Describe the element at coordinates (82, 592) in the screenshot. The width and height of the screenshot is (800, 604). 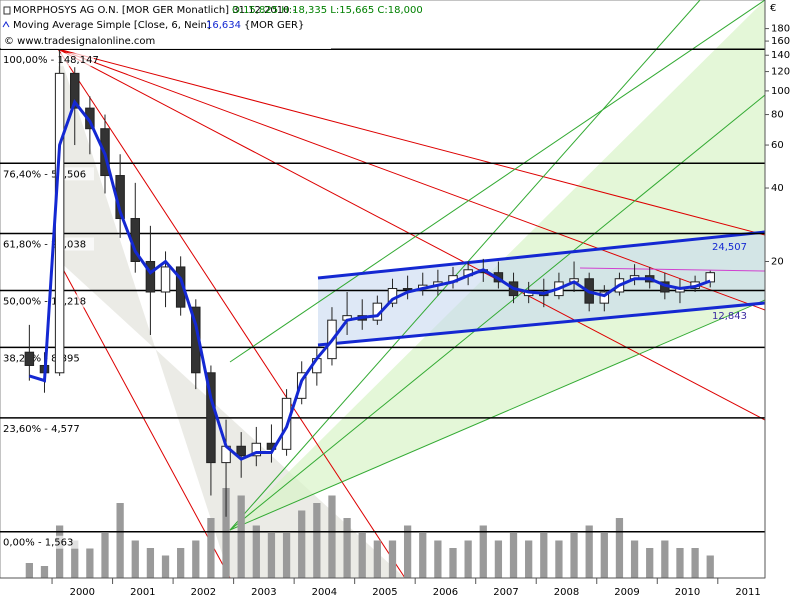
I see `x-tick-label: 2000` at that location.